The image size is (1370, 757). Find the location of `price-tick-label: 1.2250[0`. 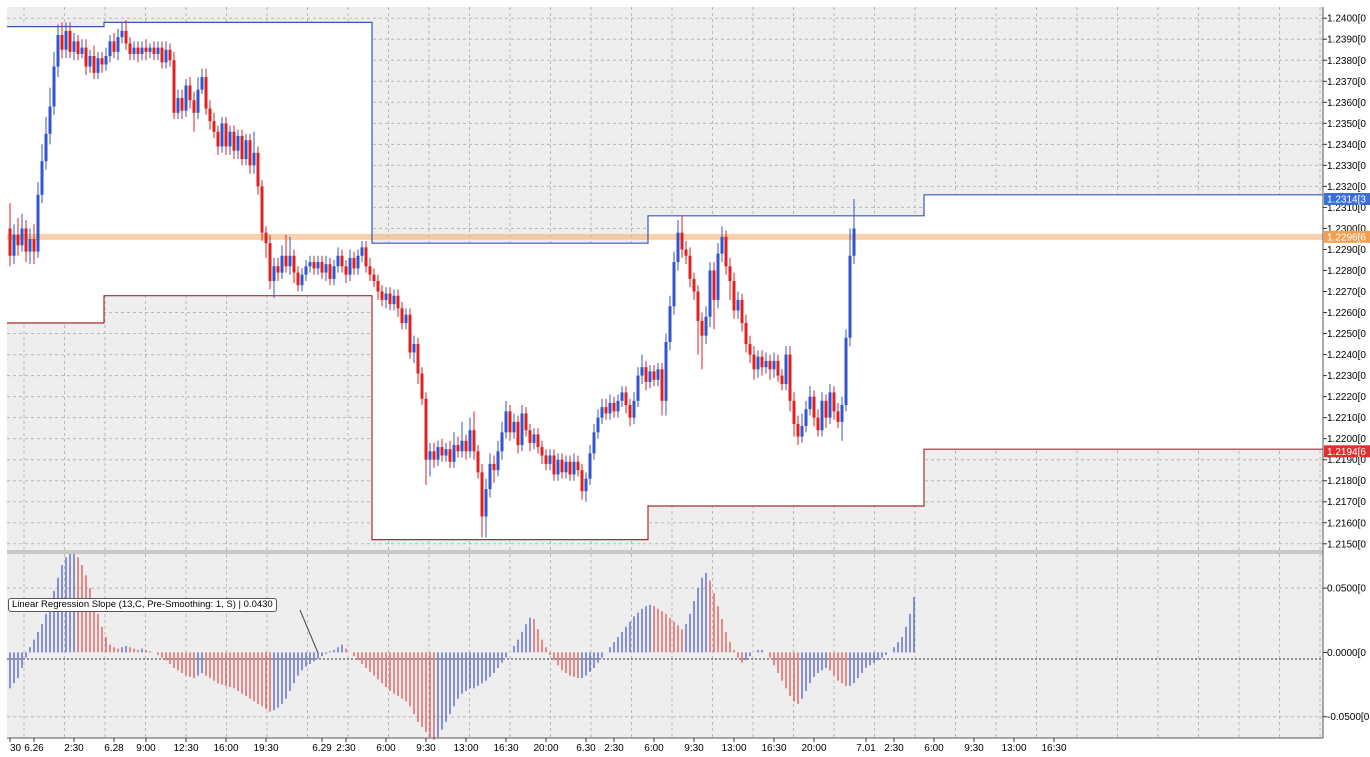

price-tick-label: 1.2250[0 is located at coordinates (1346, 334).